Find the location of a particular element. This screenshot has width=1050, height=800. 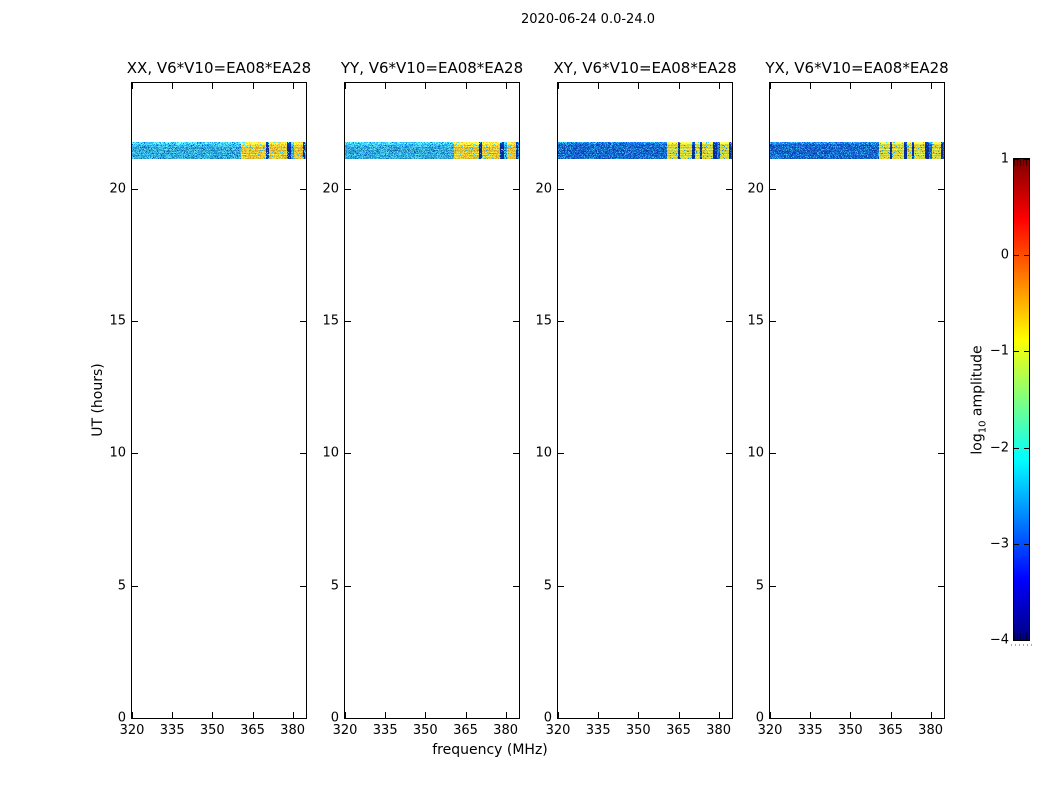

subplot-title: XX, V6*V10=EA08*EA28 is located at coordinates (219, 68).